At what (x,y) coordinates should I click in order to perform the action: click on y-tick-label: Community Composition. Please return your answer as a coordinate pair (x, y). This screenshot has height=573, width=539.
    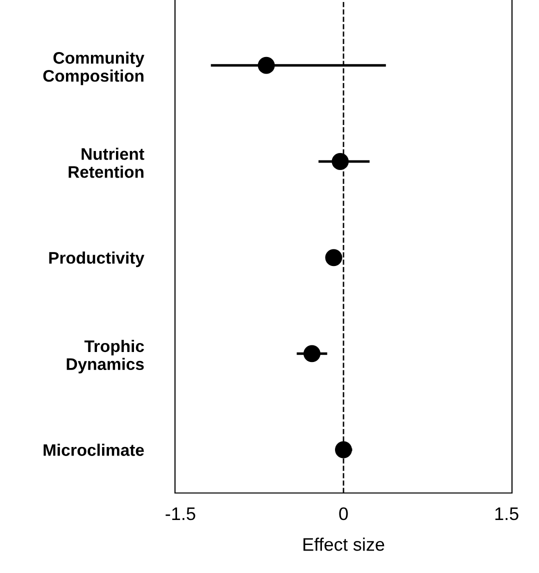
    Looking at the image, I should click on (93, 69).